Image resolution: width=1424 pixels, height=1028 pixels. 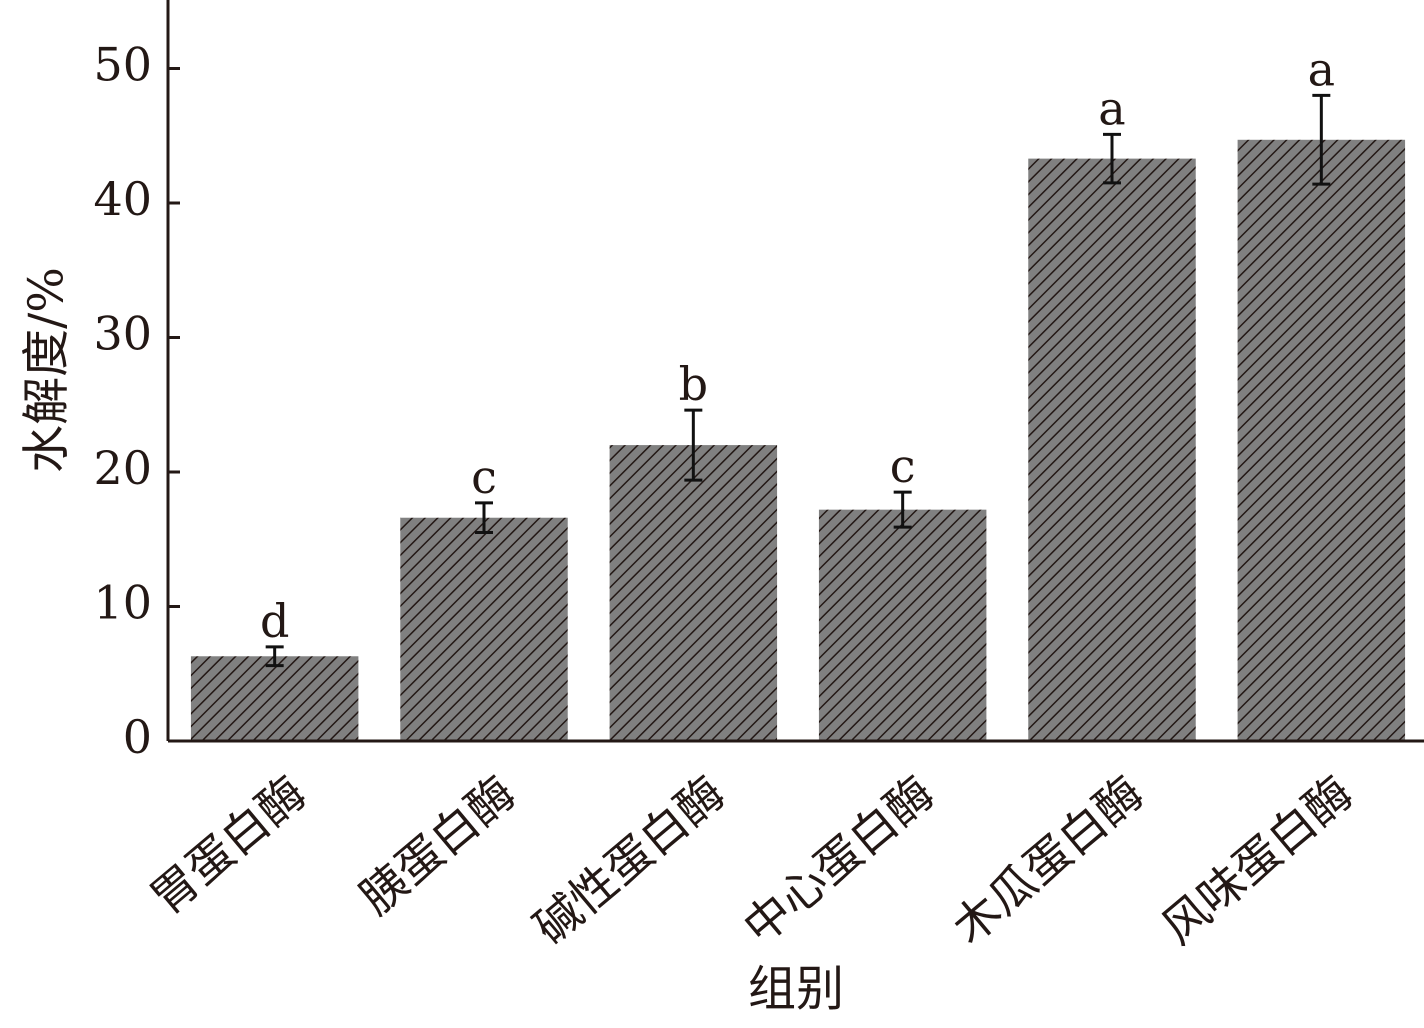 What do you see at coordinates (228, 845) in the screenshot?
I see `x-tick-label: 胃蛋白酶` at bounding box center [228, 845].